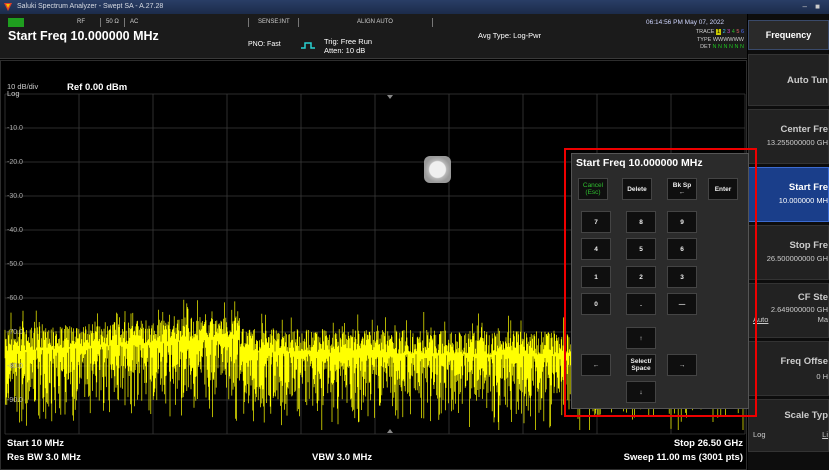  Describe the element at coordinates (342, 457) in the screenshot. I see `vbw-annotation: VBW 3.0 MHz` at that location.